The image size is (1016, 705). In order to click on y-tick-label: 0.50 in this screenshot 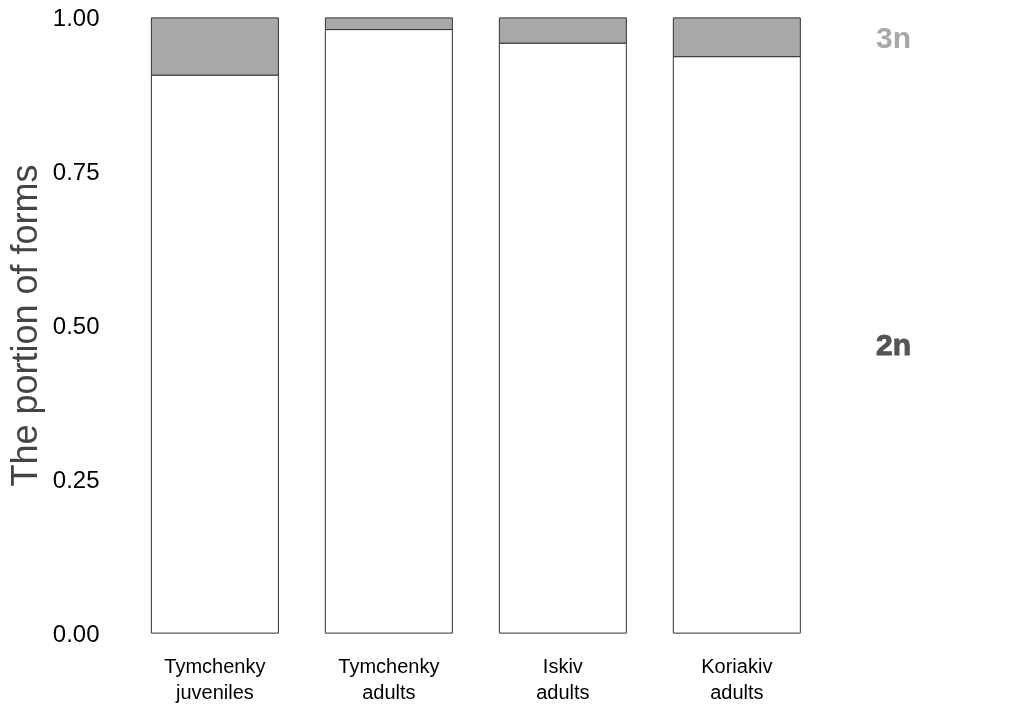, I will do `click(76, 325)`.